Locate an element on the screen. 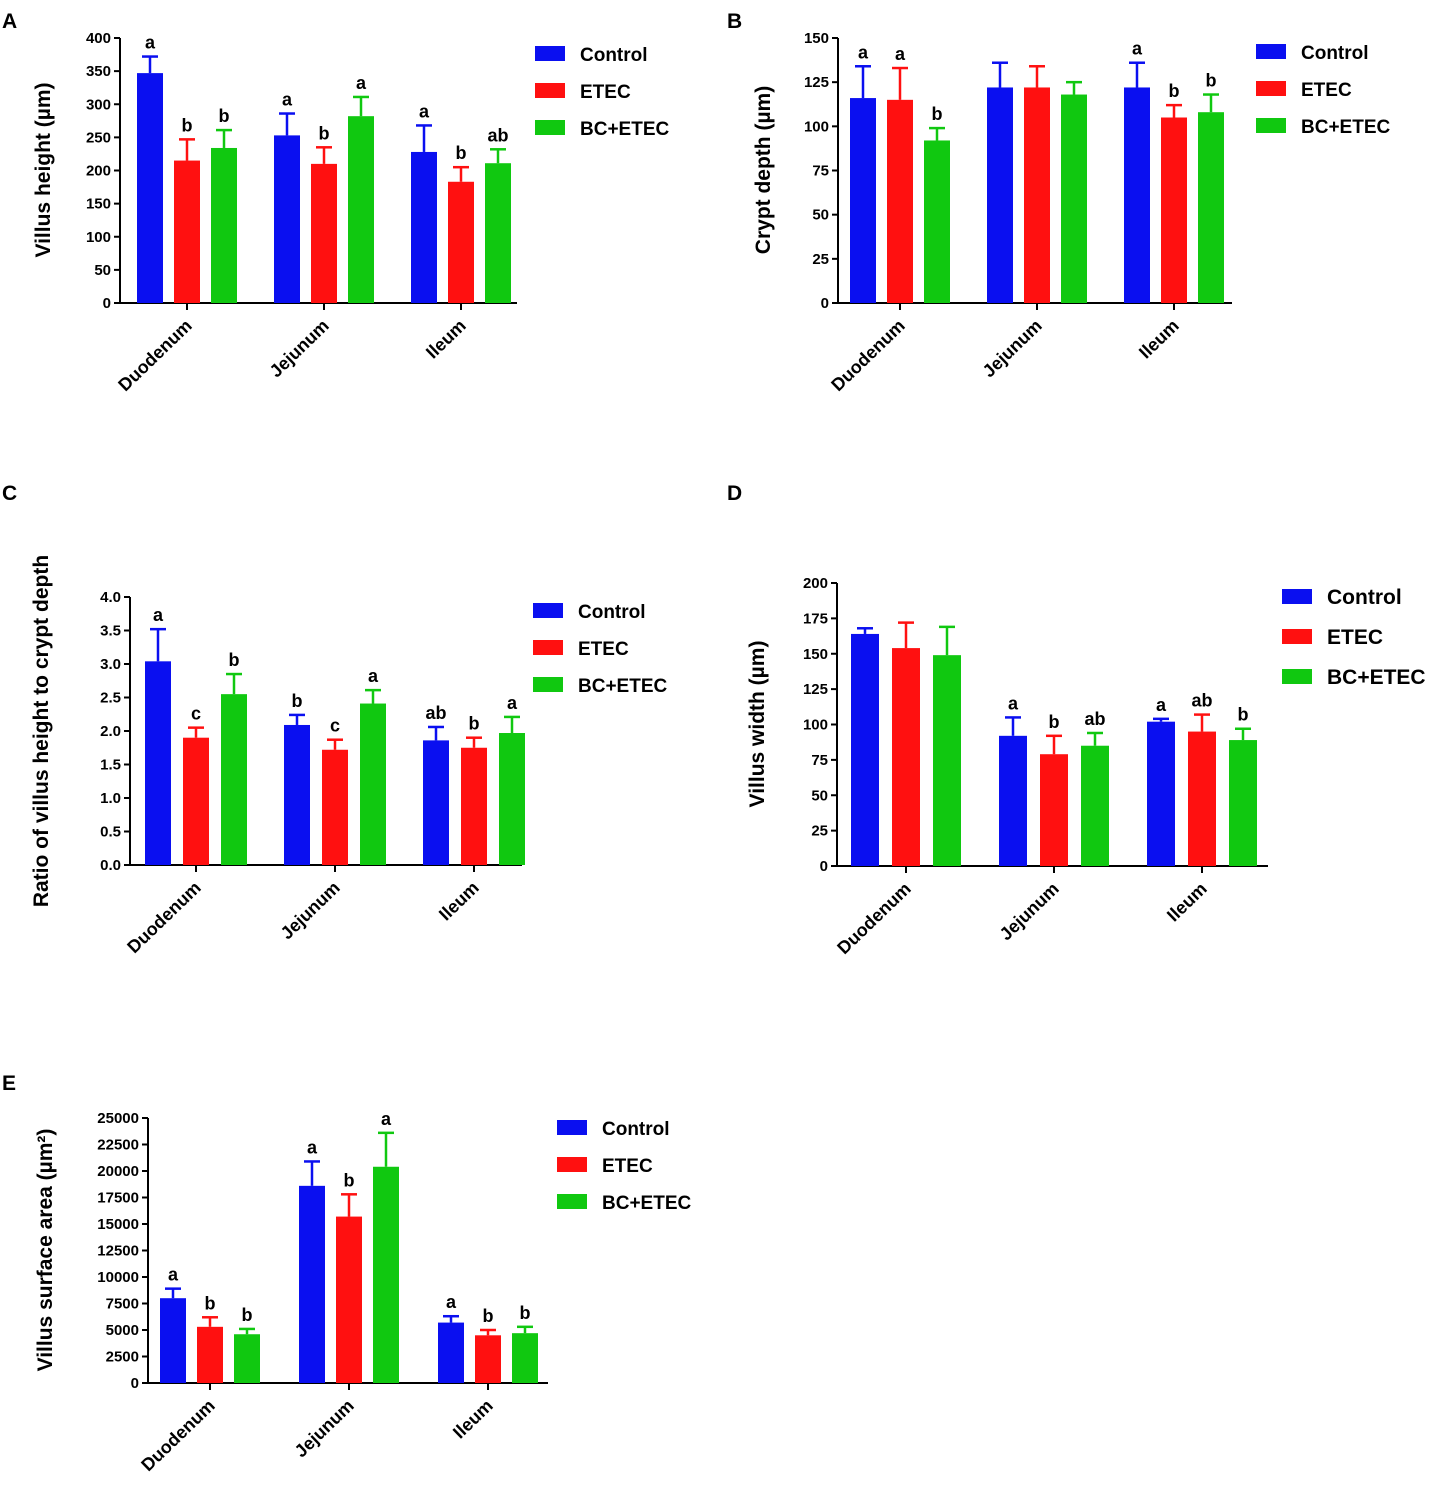 This screenshot has width=1446, height=1490. y-tick-label: 10000 is located at coordinates (118, 1277).